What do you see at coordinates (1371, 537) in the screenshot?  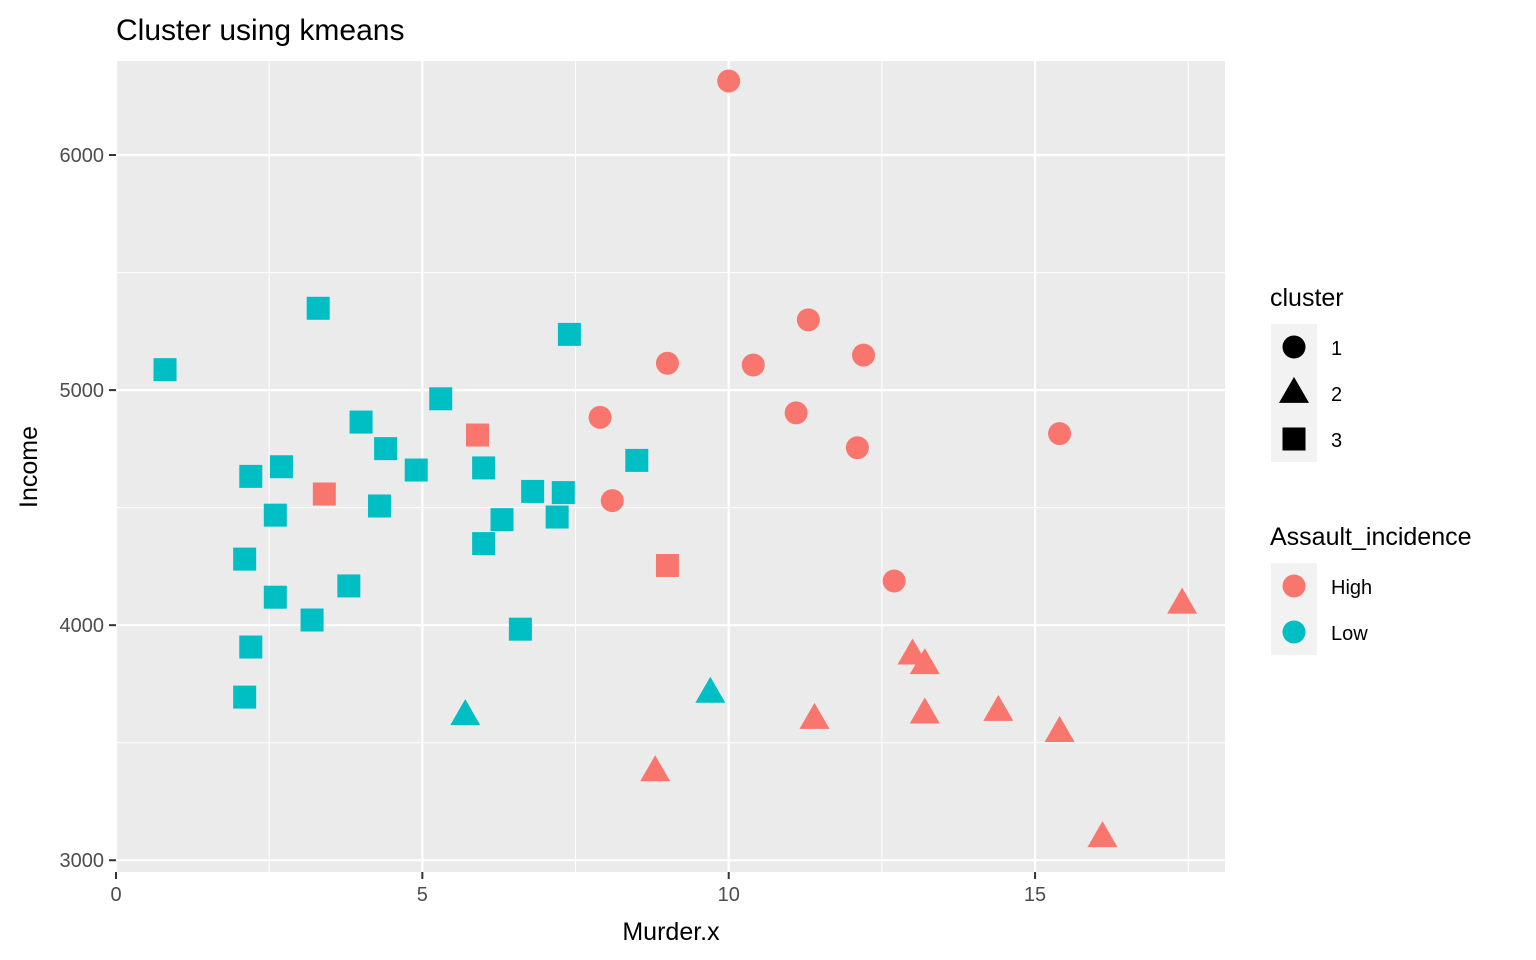 I see `legend-title-assault: Assault_incidence` at bounding box center [1371, 537].